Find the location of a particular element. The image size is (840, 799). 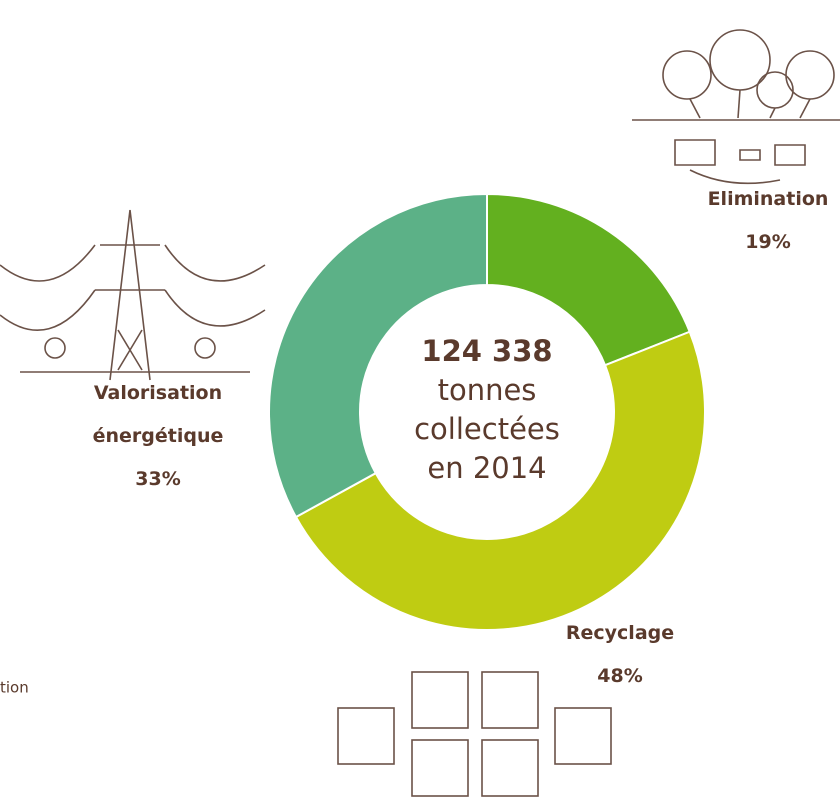

side-text: tion is located at coordinates (14, 688).